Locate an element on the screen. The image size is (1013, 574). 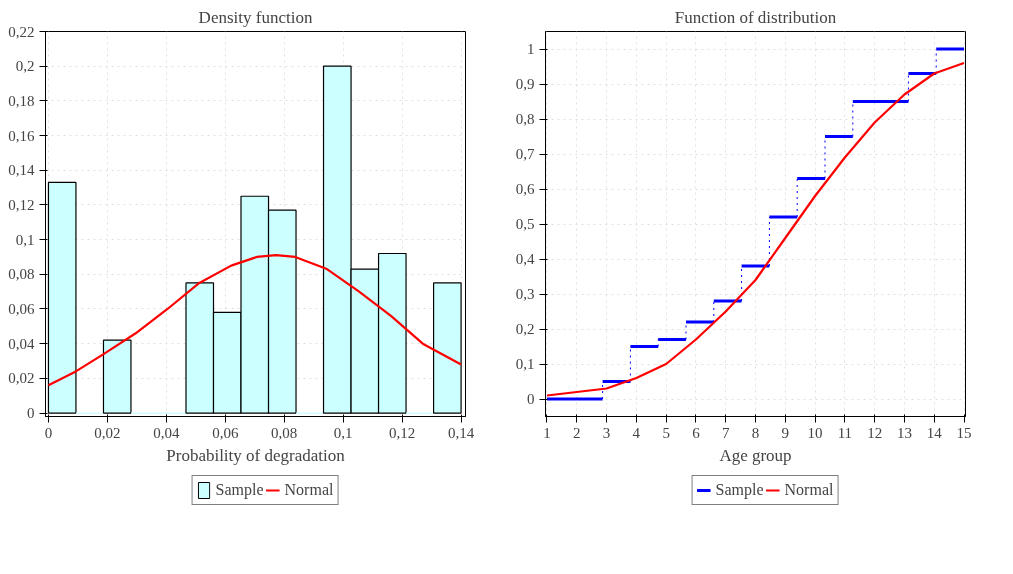
x-tick-label: 2 is located at coordinates (577, 432).